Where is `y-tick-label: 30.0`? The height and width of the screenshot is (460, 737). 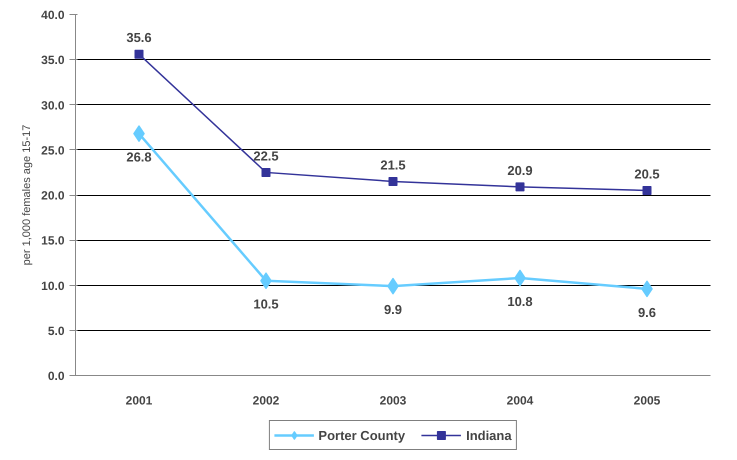
y-tick-label: 30.0 is located at coordinates (53, 105).